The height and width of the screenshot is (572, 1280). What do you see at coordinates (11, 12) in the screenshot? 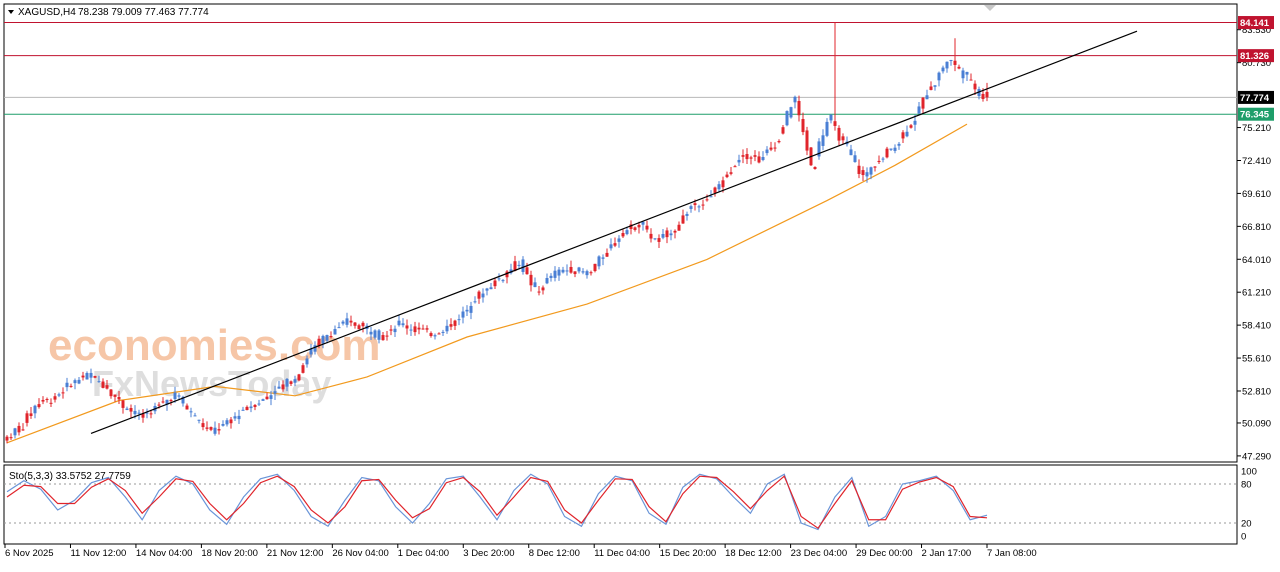
I see `symbol-menu-icon` at bounding box center [11, 12].